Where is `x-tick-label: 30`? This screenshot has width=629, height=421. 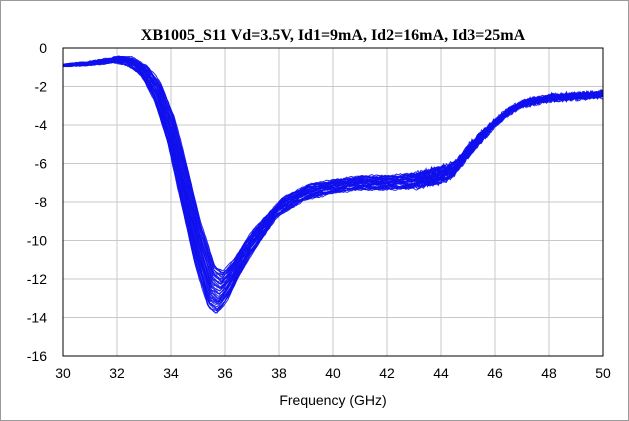 x-tick-label: 30 is located at coordinates (63, 373).